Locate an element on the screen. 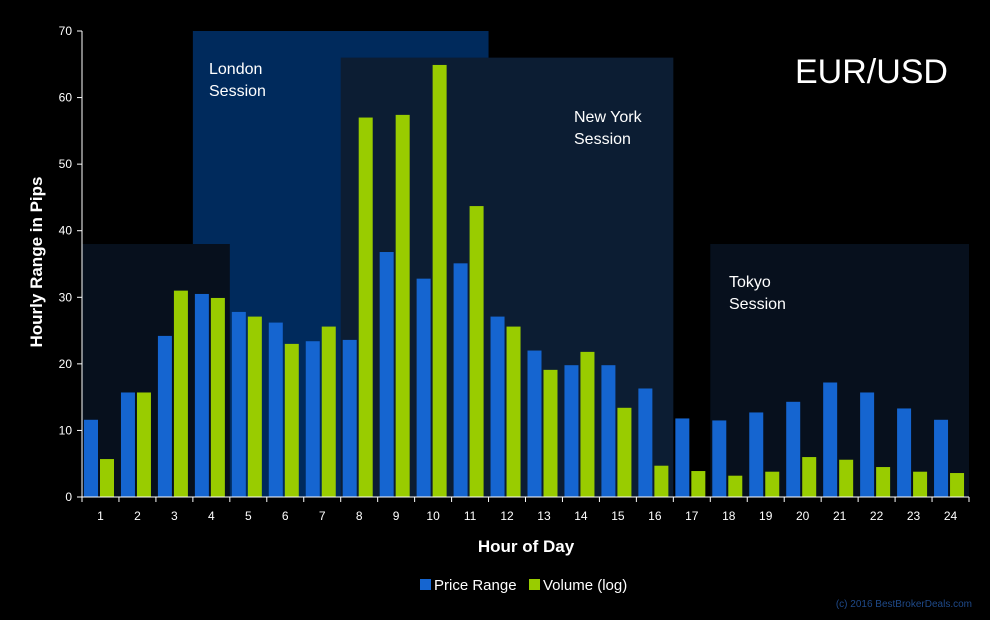 Image resolution: width=990 pixels, height=620 pixels. x-tick-label: 13 is located at coordinates (544, 516).